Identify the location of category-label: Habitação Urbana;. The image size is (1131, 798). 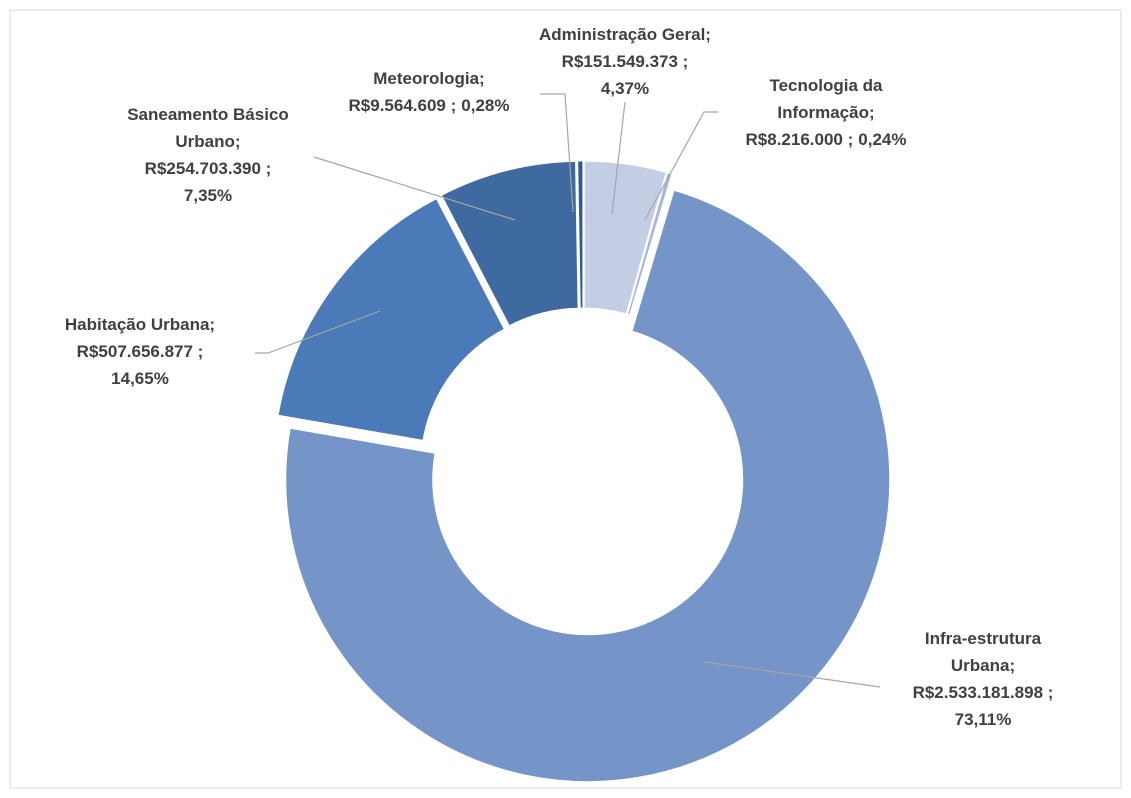
(140, 324).